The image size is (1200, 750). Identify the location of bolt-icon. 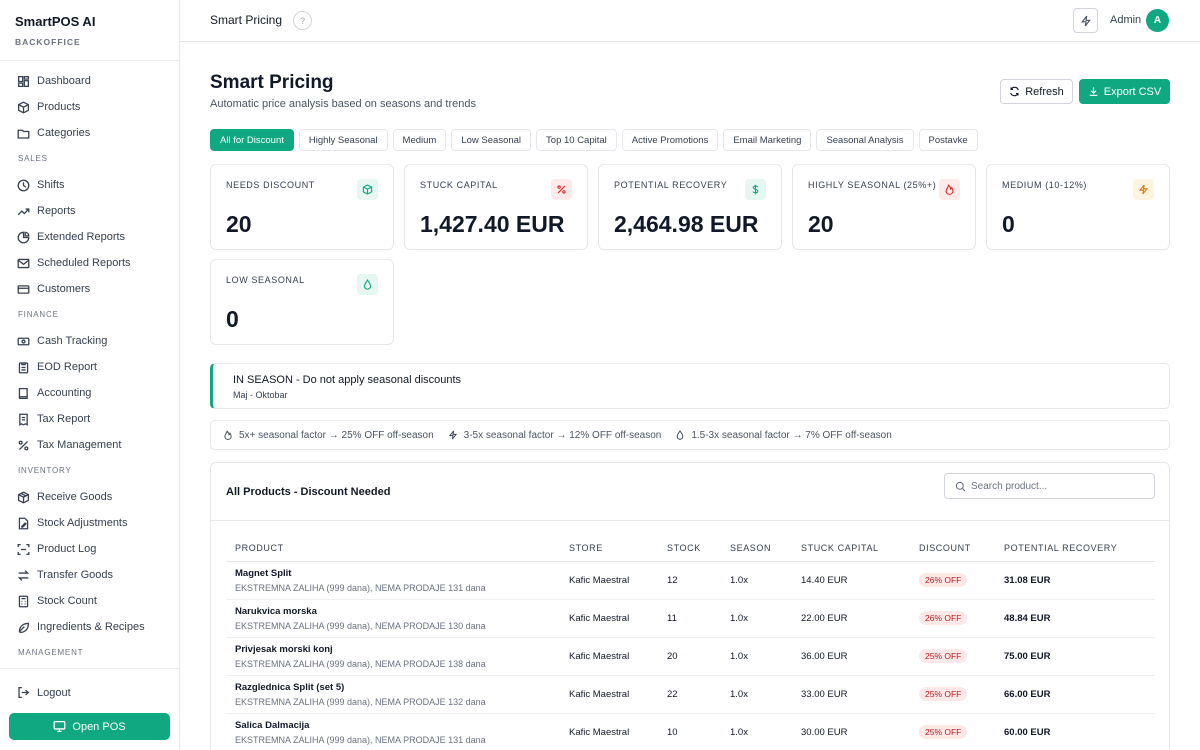
(1085, 20).